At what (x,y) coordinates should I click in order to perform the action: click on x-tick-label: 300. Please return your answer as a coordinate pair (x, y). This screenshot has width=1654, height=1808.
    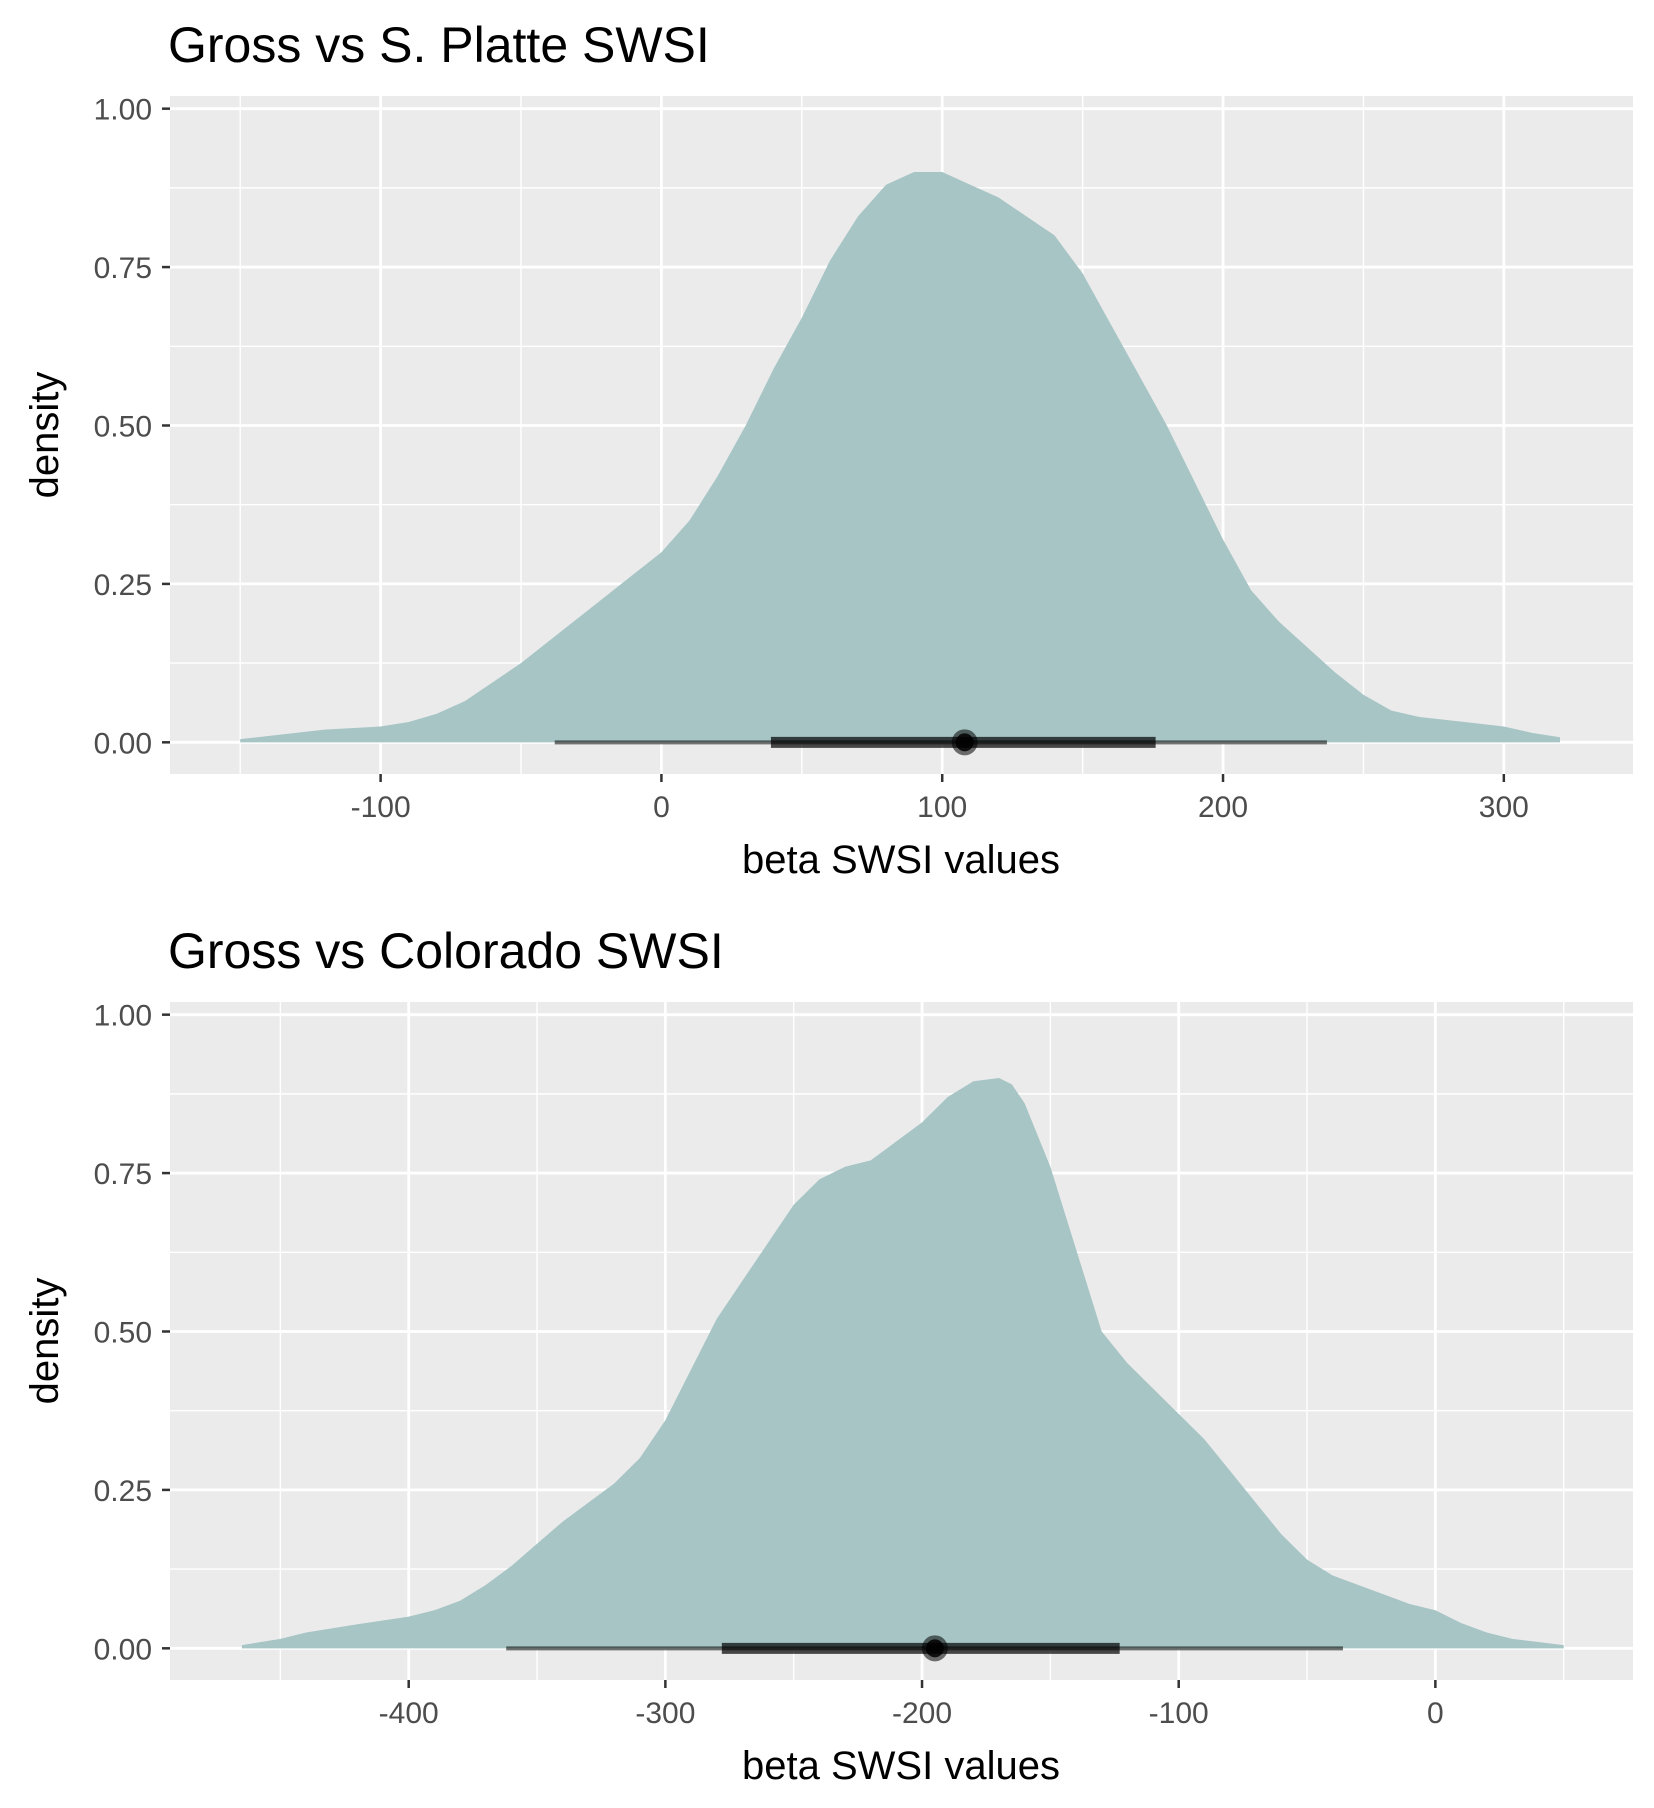
    Looking at the image, I should click on (1504, 807).